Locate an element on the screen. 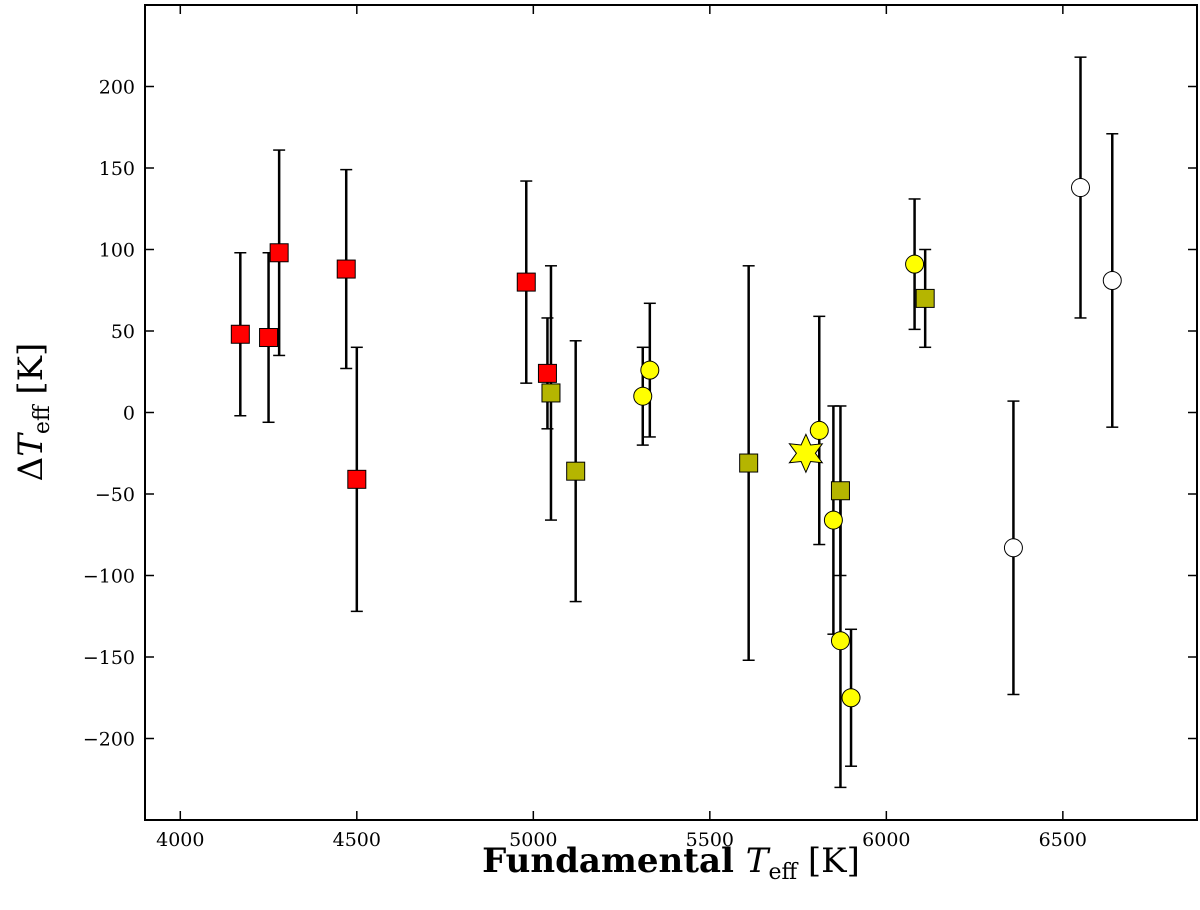 The image size is (1200, 910). y-tick-label: 0 is located at coordinates (129, 414).